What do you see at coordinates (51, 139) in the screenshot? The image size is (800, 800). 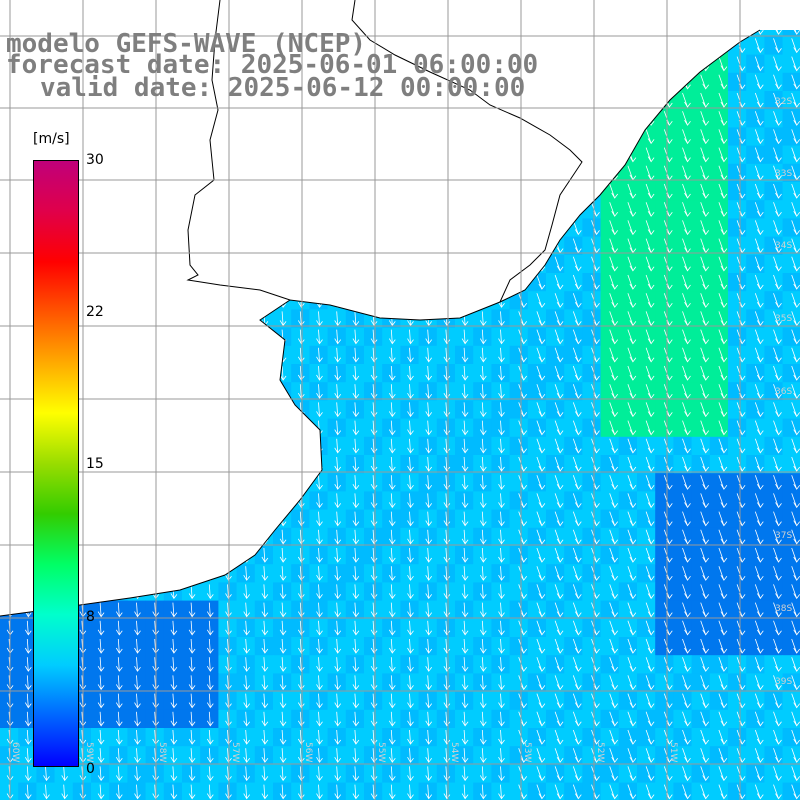 I see `colorbar-unit: [m/s]` at bounding box center [51, 139].